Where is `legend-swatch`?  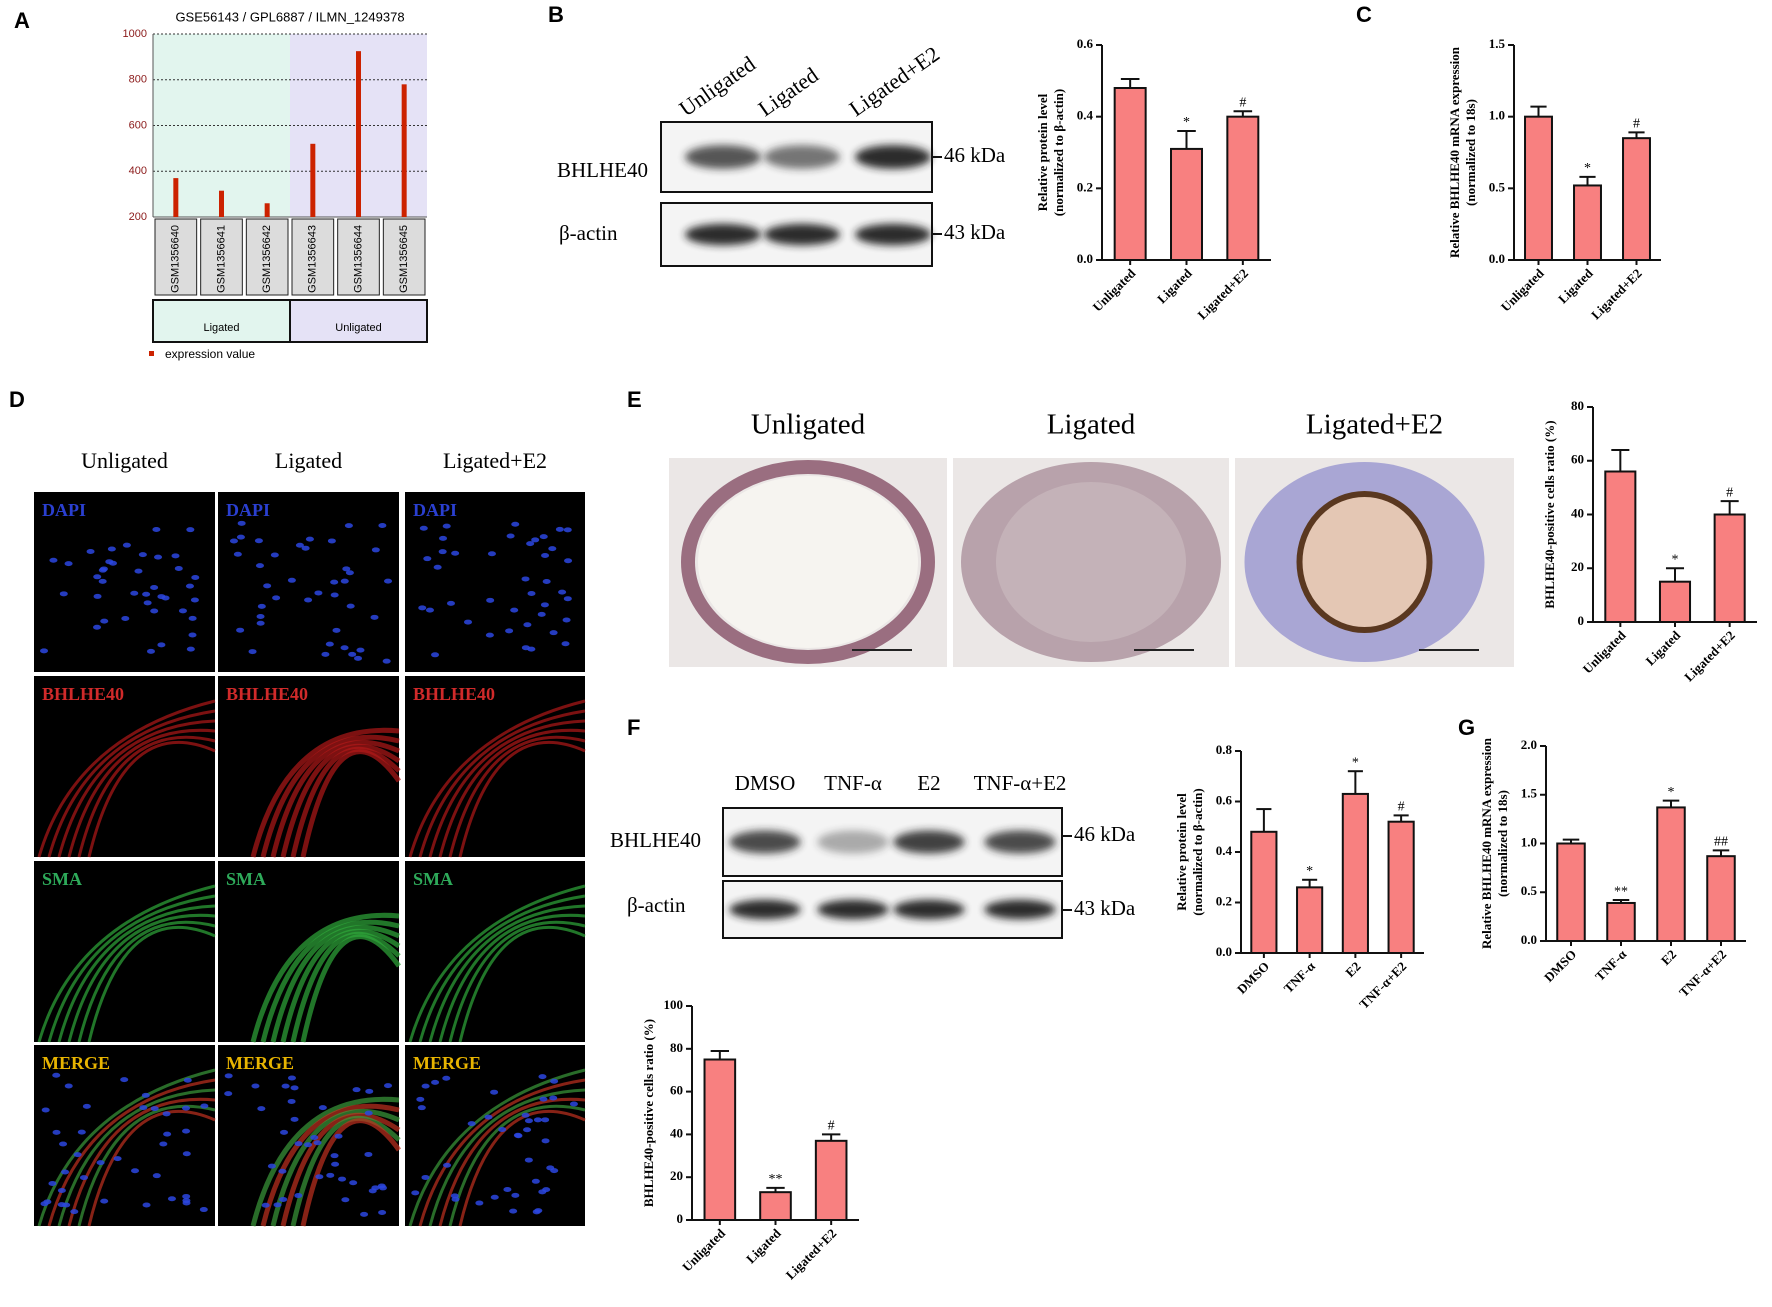
legend-swatch is located at coordinates (151, 353).